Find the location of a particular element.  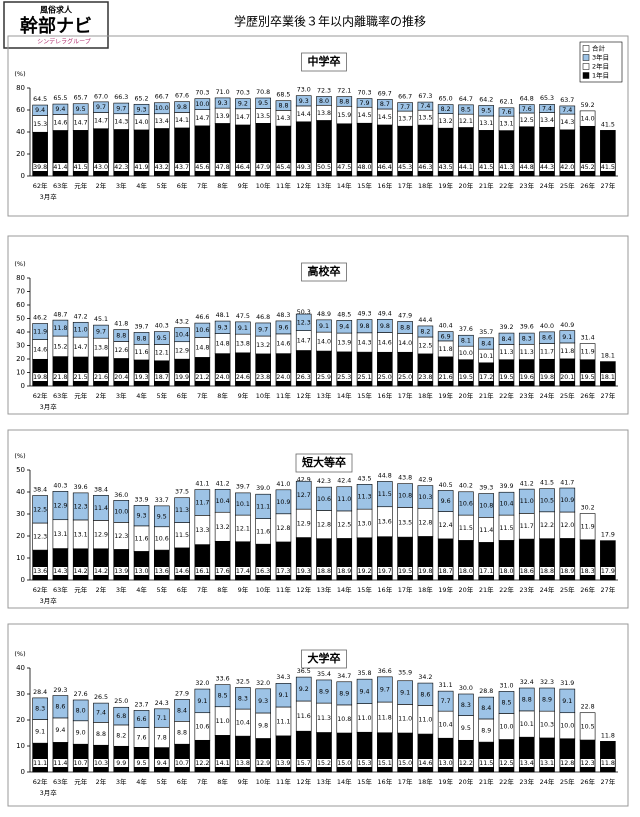

data-label: 23.8 is located at coordinates (263, 377).